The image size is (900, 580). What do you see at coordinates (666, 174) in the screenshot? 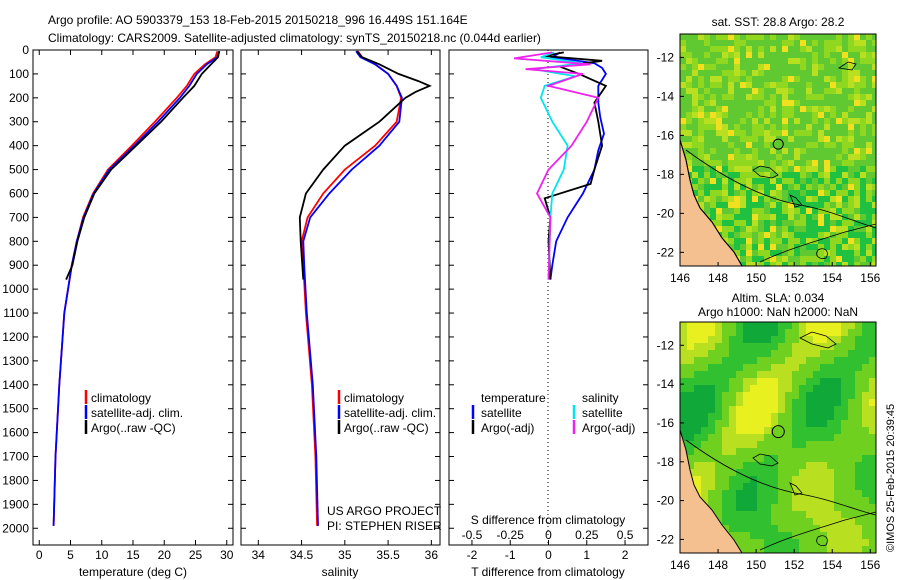
I see `sst-map-ytick-label: -18` at bounding box center [666, 174].